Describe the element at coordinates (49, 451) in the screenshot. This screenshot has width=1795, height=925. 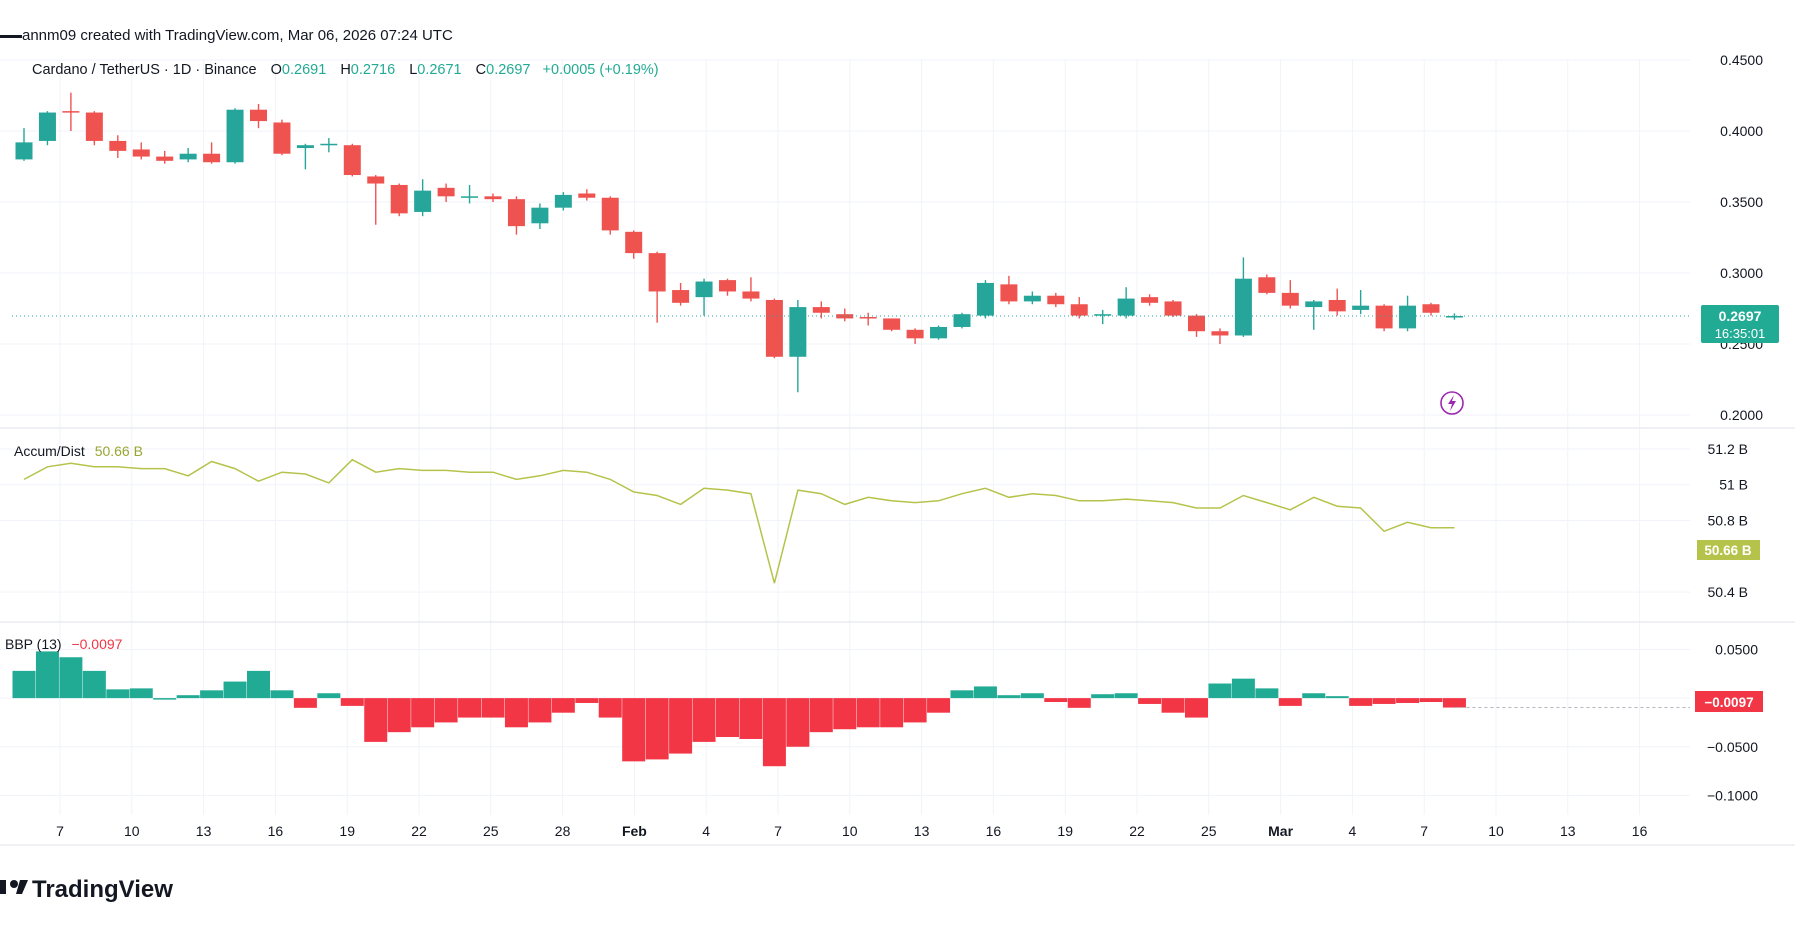
I see `ad-legend-label: Accum/Dist` at that location.